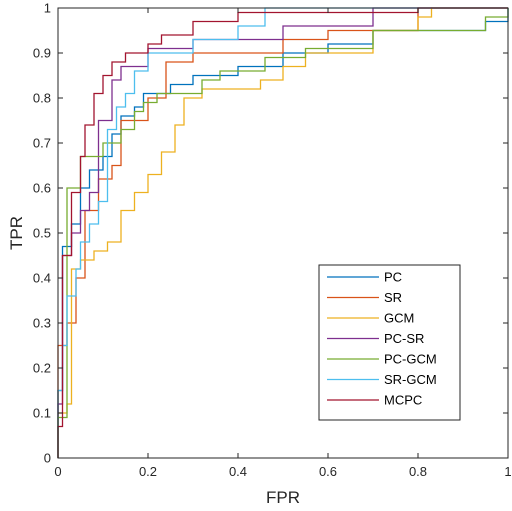  I want to click on legend-item-sr-gcm: SR-GCM, so click(382, 379).